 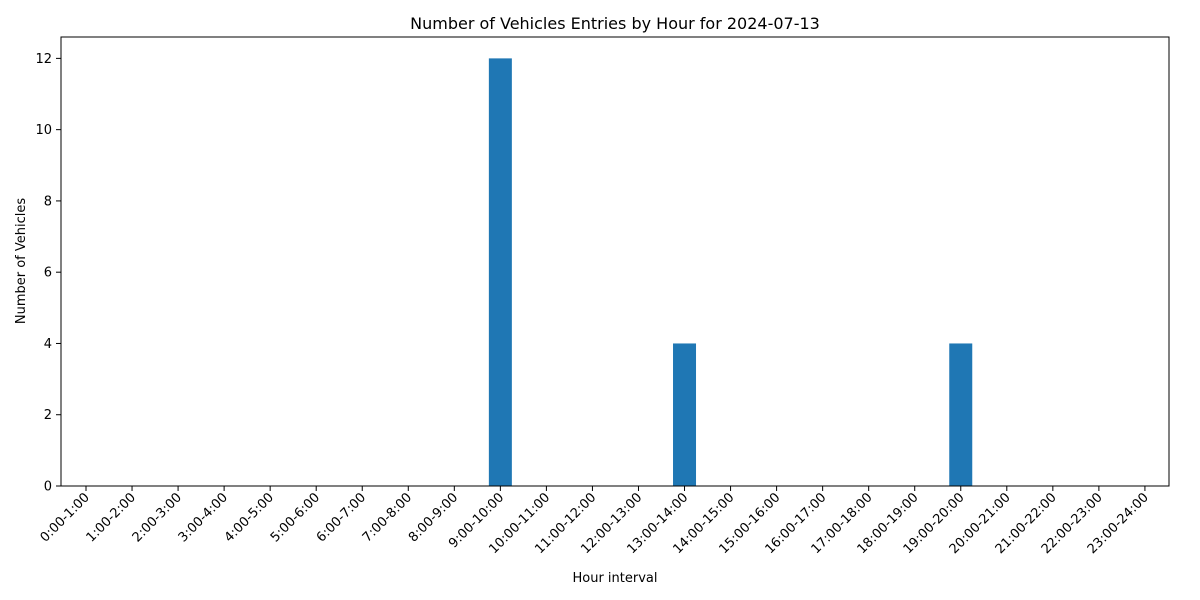 I want to click on x-tick-label: 0:00-1:00, so click(x=65, y=517).